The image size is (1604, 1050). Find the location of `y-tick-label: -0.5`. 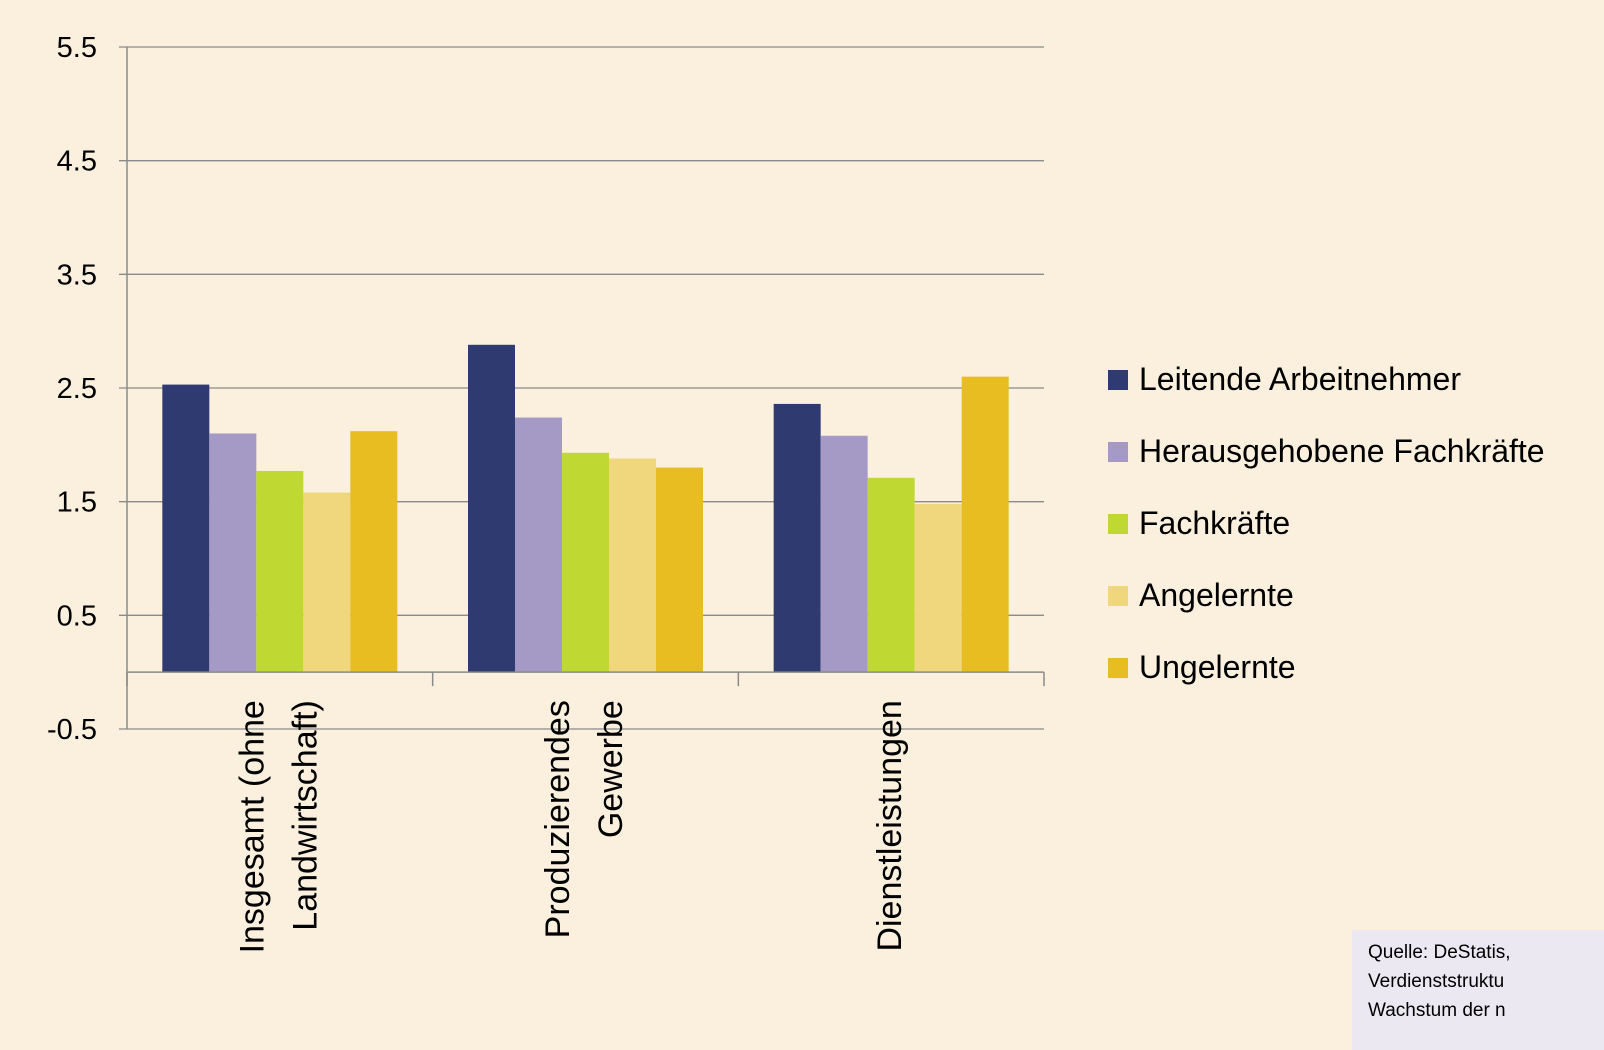

y-tick-label: -0.5 is located at coordinates (72, 730).